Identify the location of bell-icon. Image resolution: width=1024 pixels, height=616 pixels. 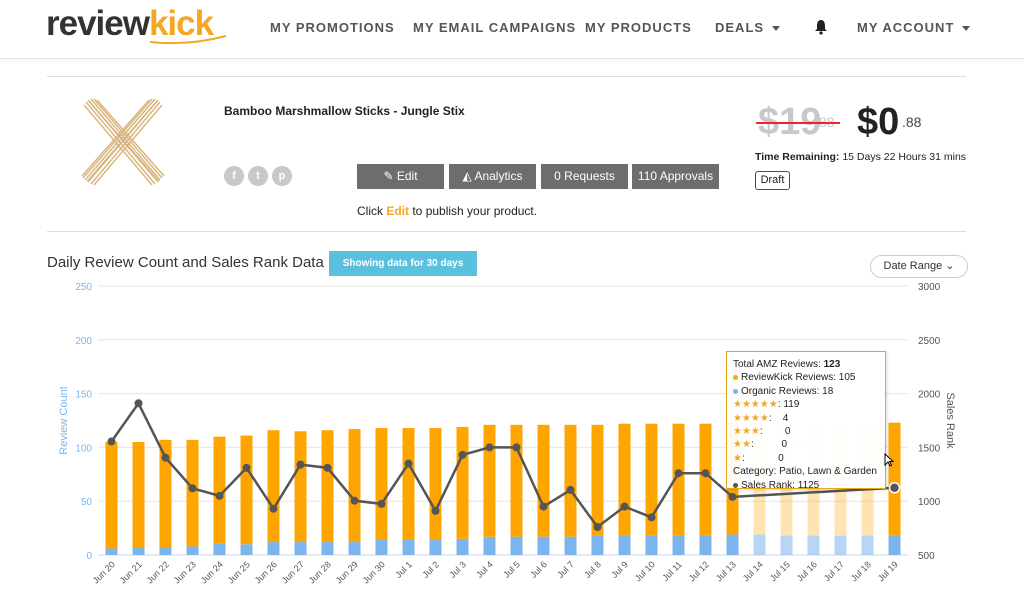
(821, 27).